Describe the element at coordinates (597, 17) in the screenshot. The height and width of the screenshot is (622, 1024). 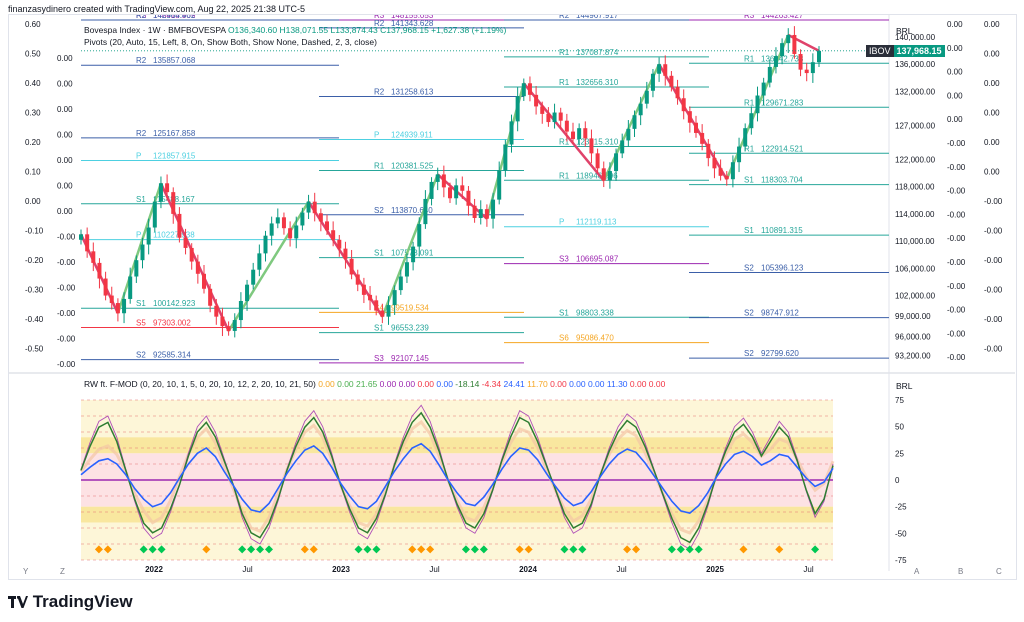
I see `pivot-price: 144967.917` at that location.